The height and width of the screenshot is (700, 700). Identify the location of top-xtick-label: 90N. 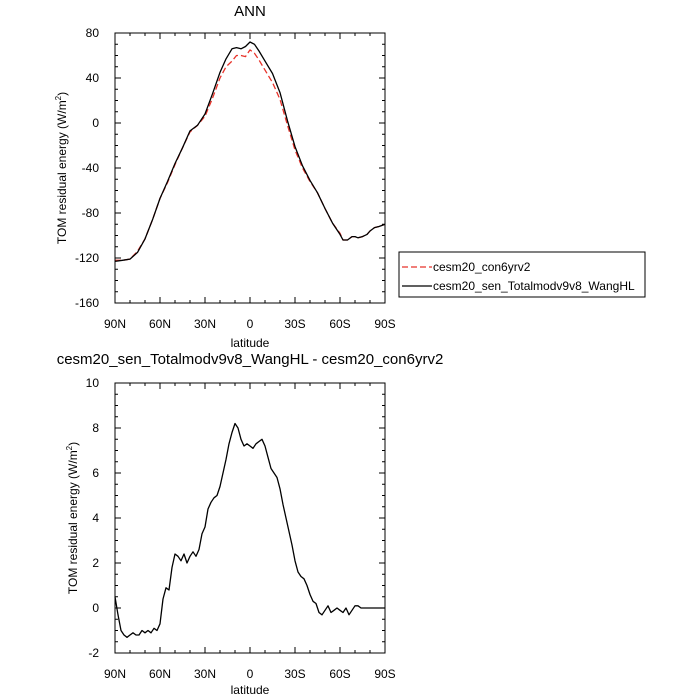
(115, 324).